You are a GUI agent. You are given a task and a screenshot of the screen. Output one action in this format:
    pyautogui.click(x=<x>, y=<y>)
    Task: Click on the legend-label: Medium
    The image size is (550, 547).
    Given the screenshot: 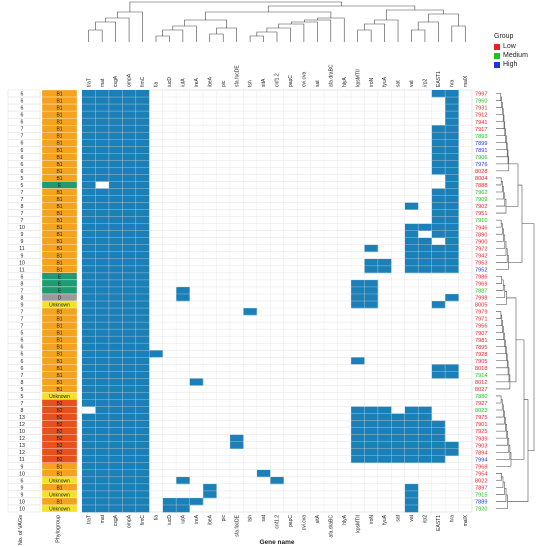 What is the action you would take?
    pyautogui.click(x=515, y=55)
    